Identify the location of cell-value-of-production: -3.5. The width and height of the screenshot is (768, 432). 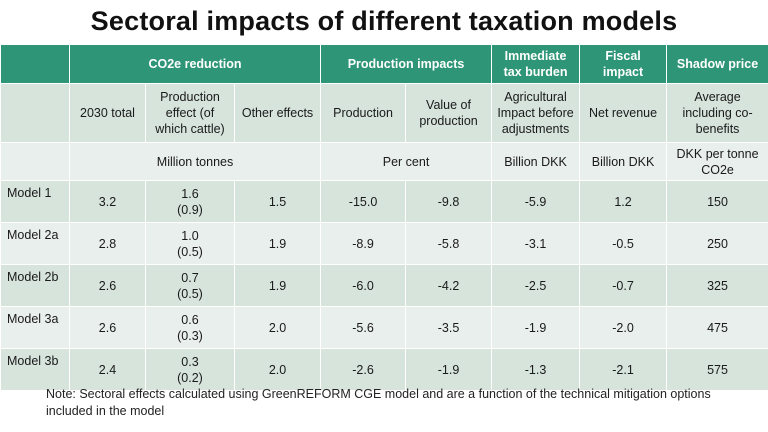
(449, 327).